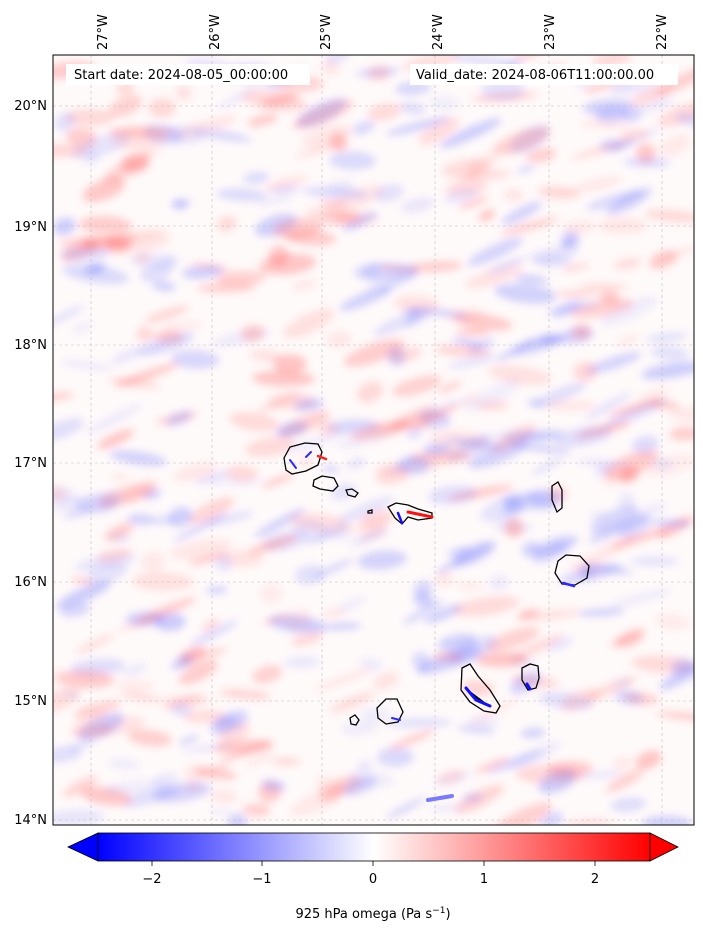 This screenshot has width=703, height=936. What do you see at coordinates (303, 458) in the screenshot?
I see `island-santo-antao` at bounding box center [303, 458].